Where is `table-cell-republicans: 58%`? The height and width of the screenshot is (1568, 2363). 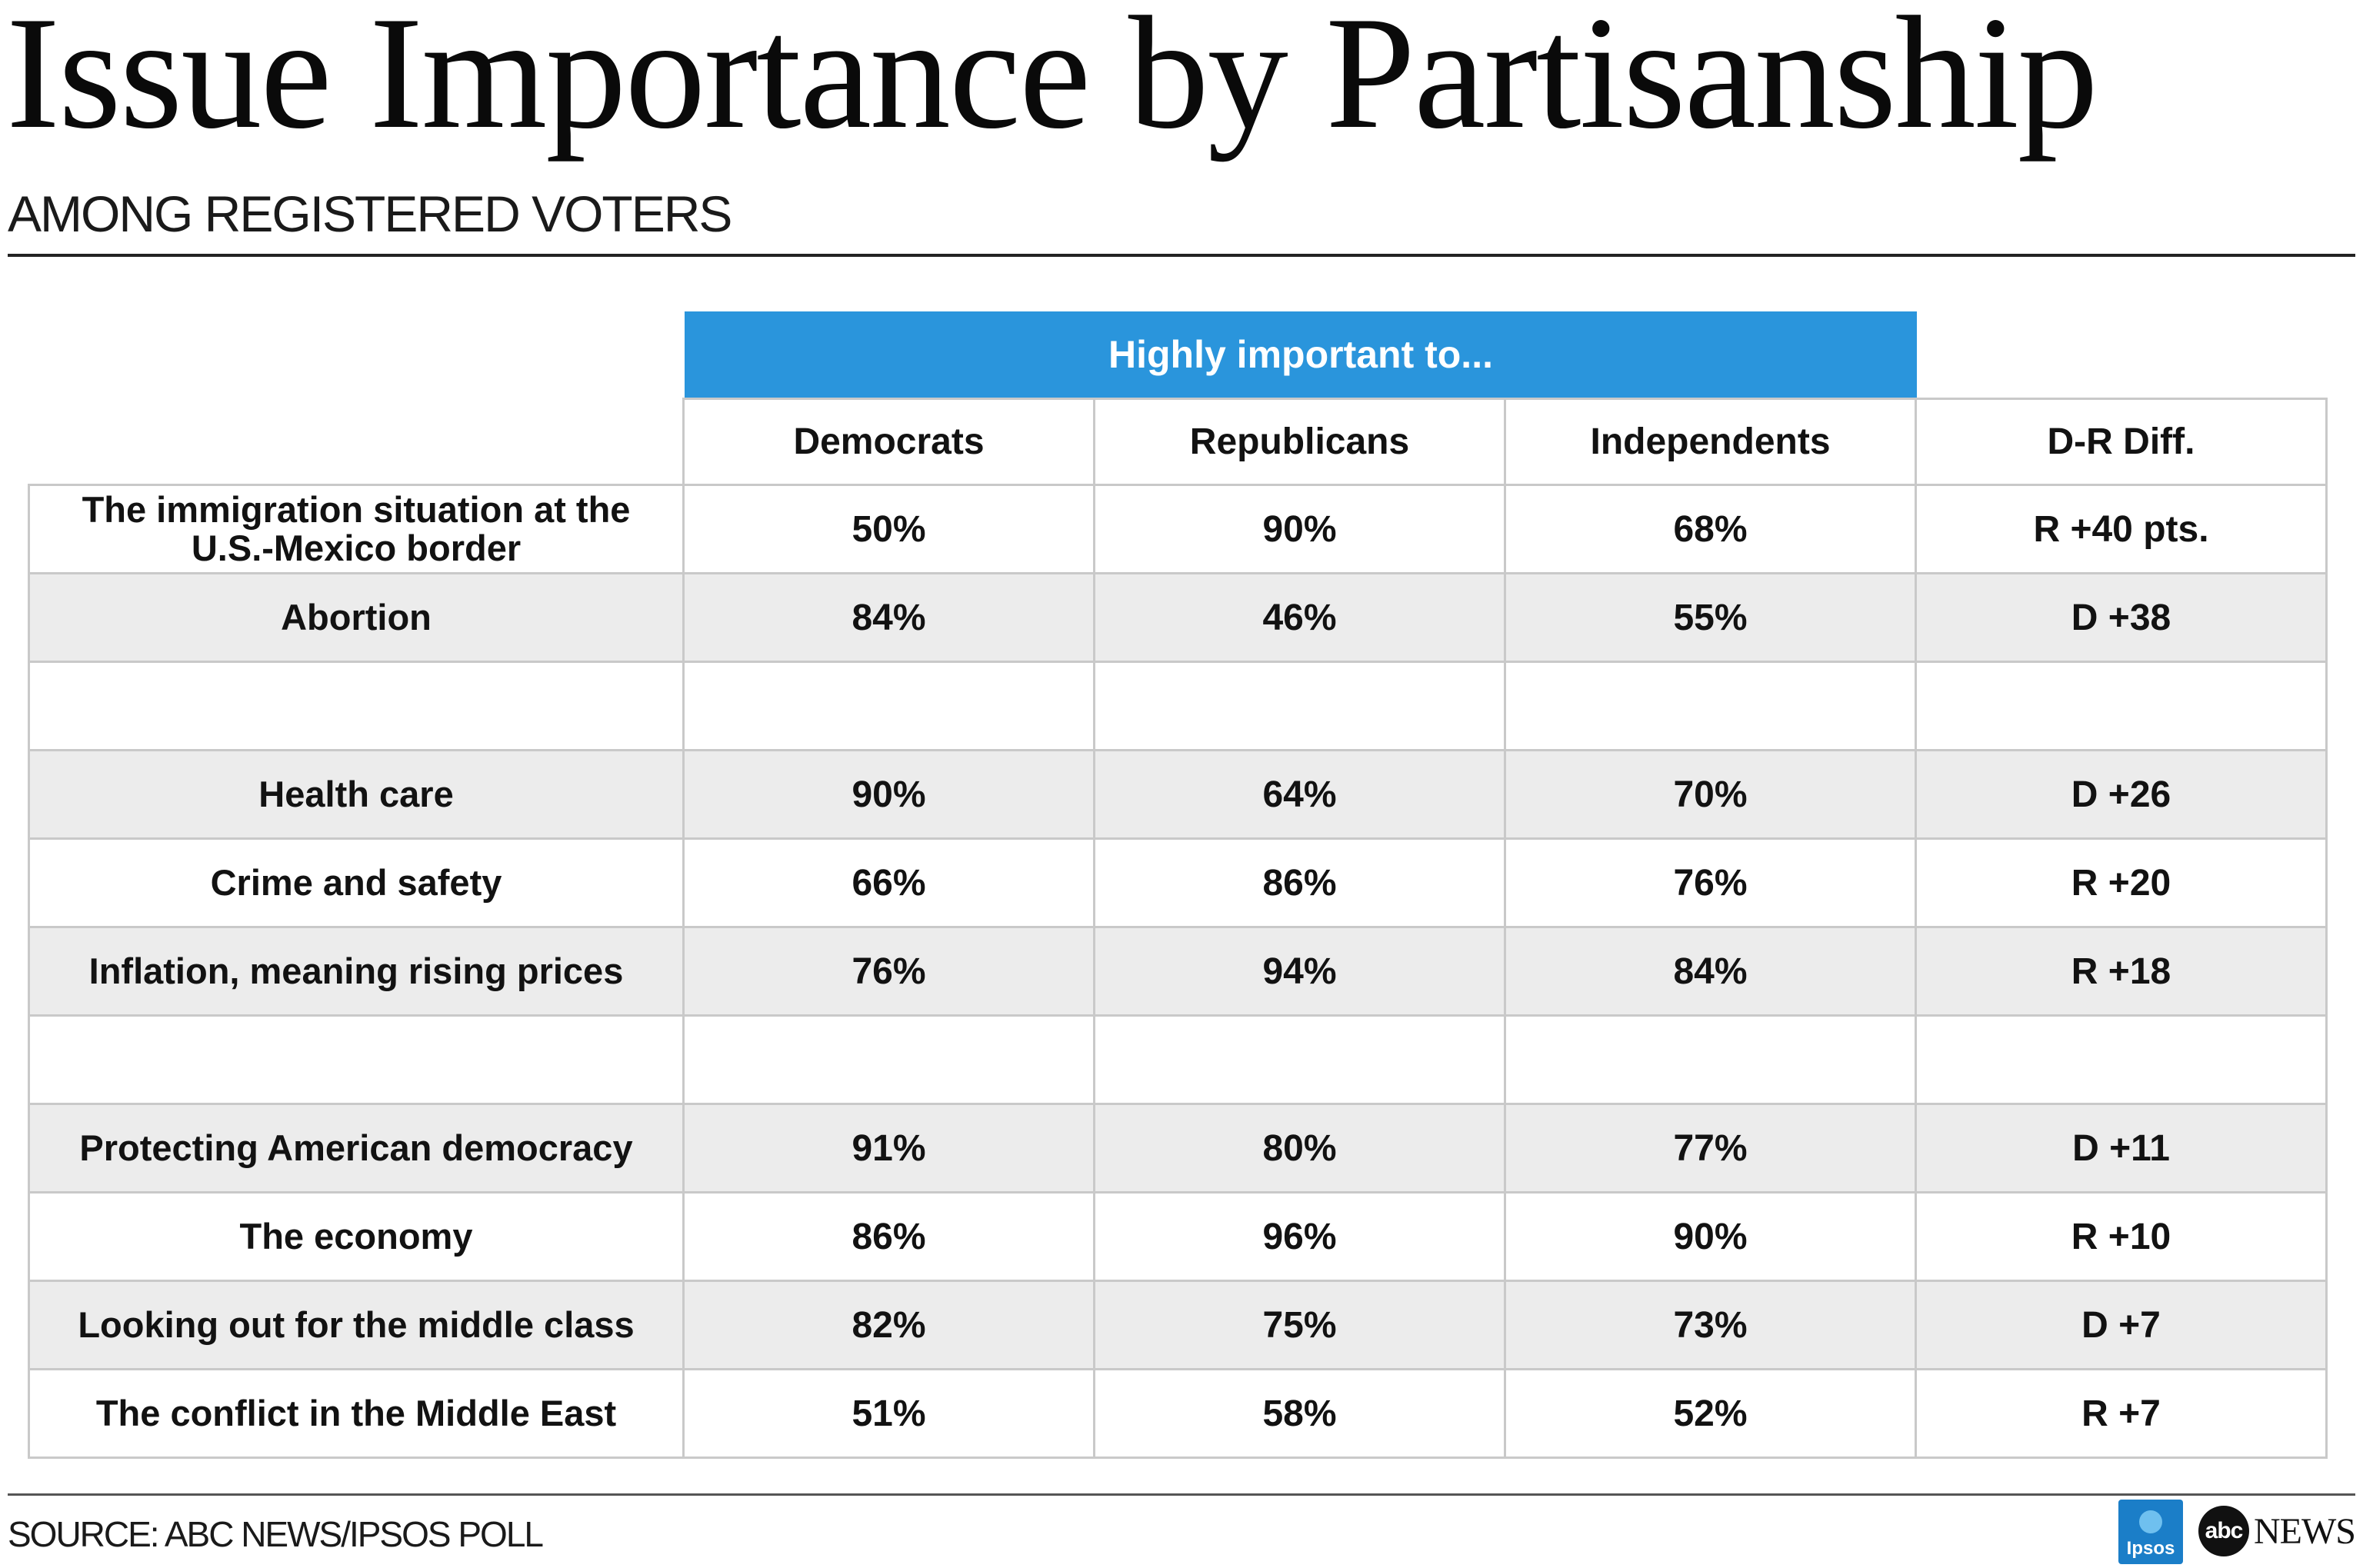 table-cell-republicans: 58% is located at coordinates (1300, 1414).